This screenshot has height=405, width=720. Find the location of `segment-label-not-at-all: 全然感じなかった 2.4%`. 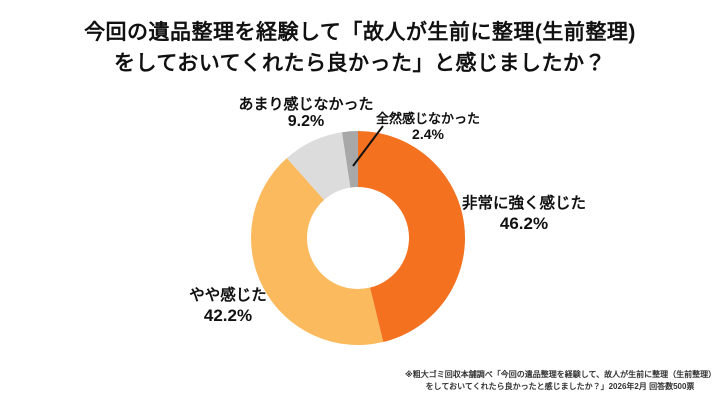

segment-label-not-at-all: 全然感じなかった 2.4% is located at coordinates (428, 126).